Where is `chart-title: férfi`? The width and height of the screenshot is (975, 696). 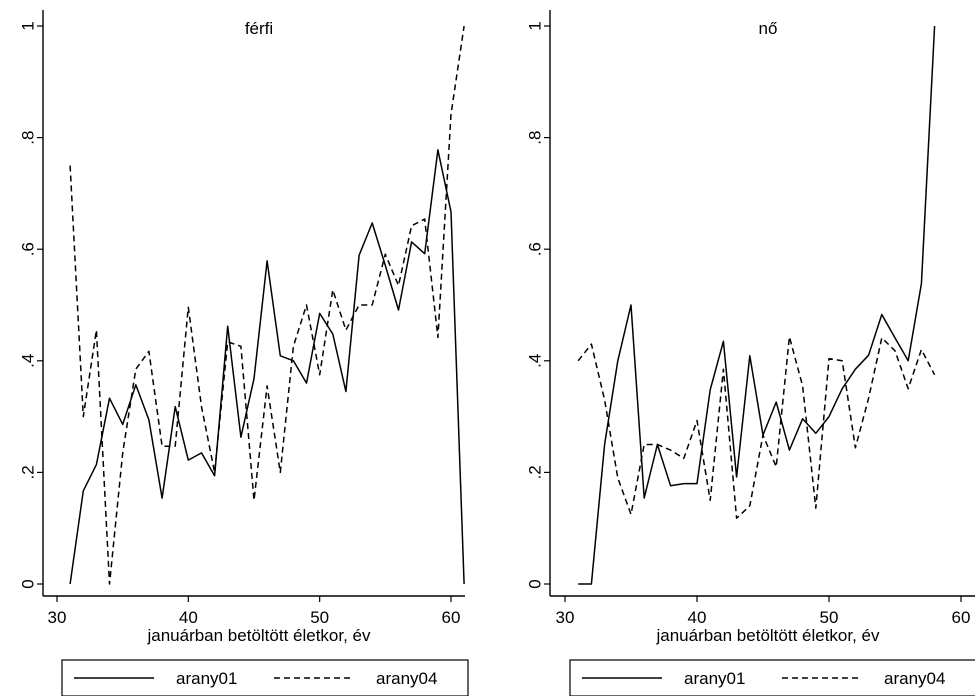 chart-title: férfi is located at coordinates (259, 28).